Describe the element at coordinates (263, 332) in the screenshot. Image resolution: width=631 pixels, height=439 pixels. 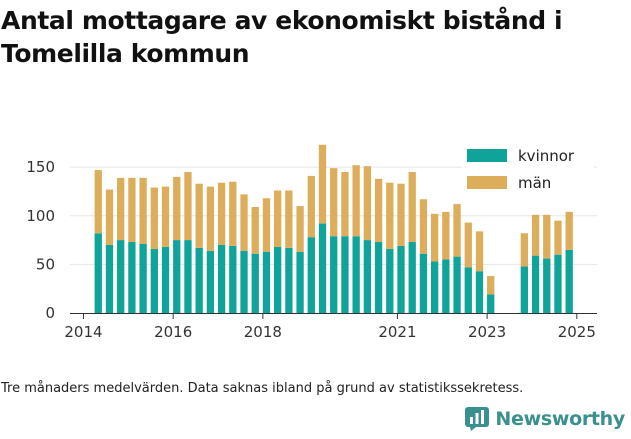
I see `x-tick-label-2018: 2018` at that location.